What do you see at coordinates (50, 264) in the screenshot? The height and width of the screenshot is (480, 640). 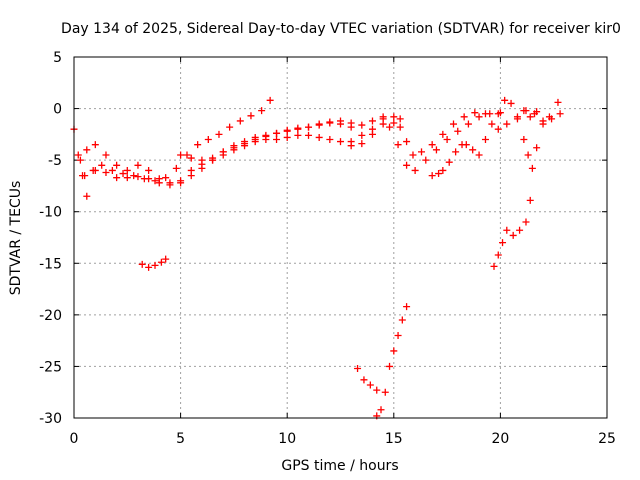 I see `y-tick-label: -15` at bounding box center [50, 264].